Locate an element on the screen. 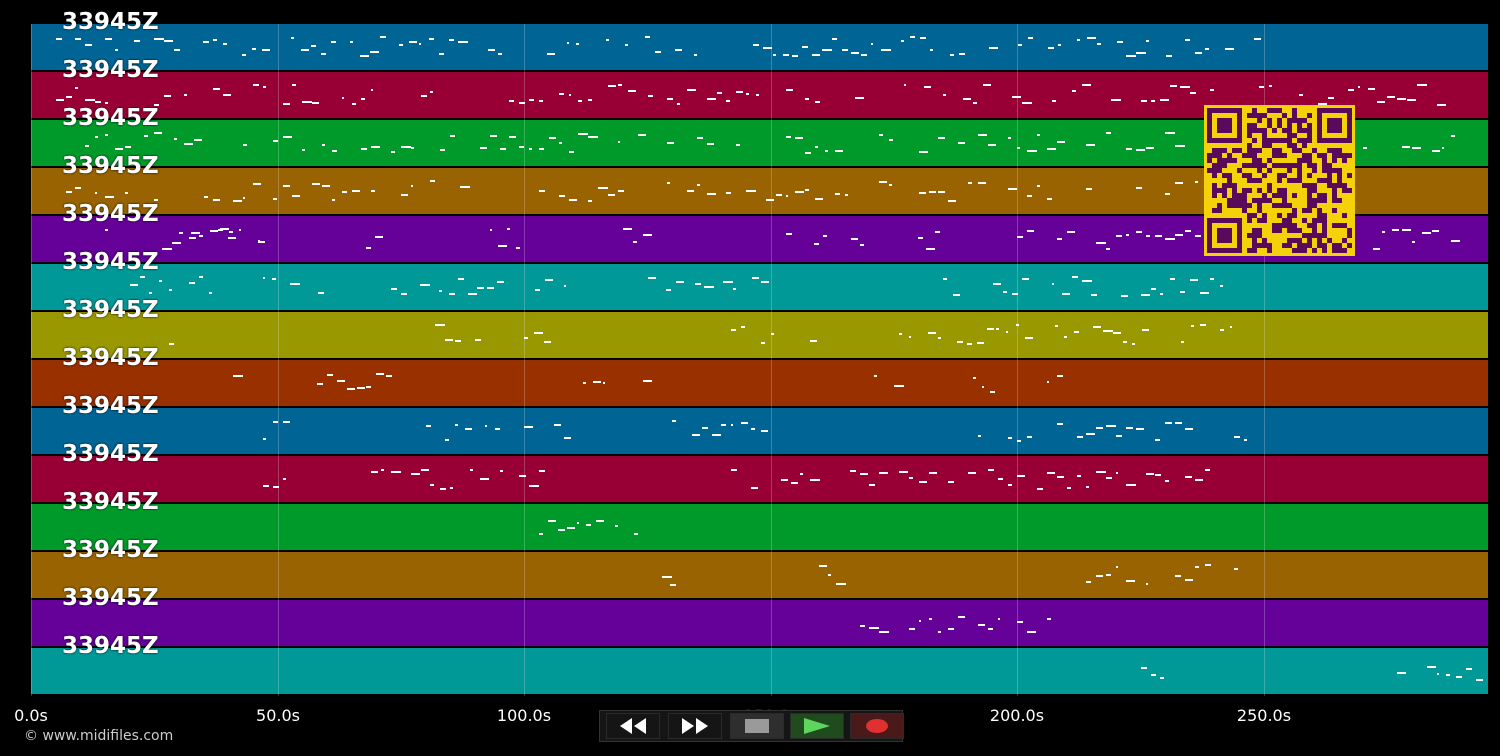  play-button is located at coordinates (817, 726).